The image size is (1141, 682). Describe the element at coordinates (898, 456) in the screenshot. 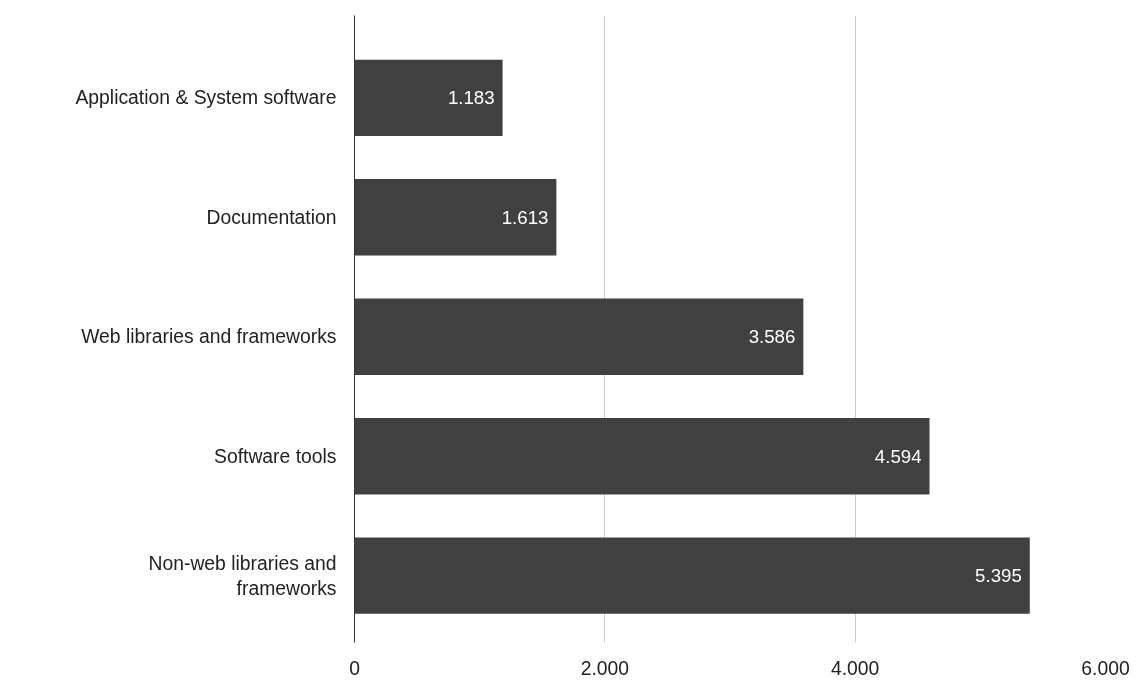

I see `data-label: 4.594` at that location.